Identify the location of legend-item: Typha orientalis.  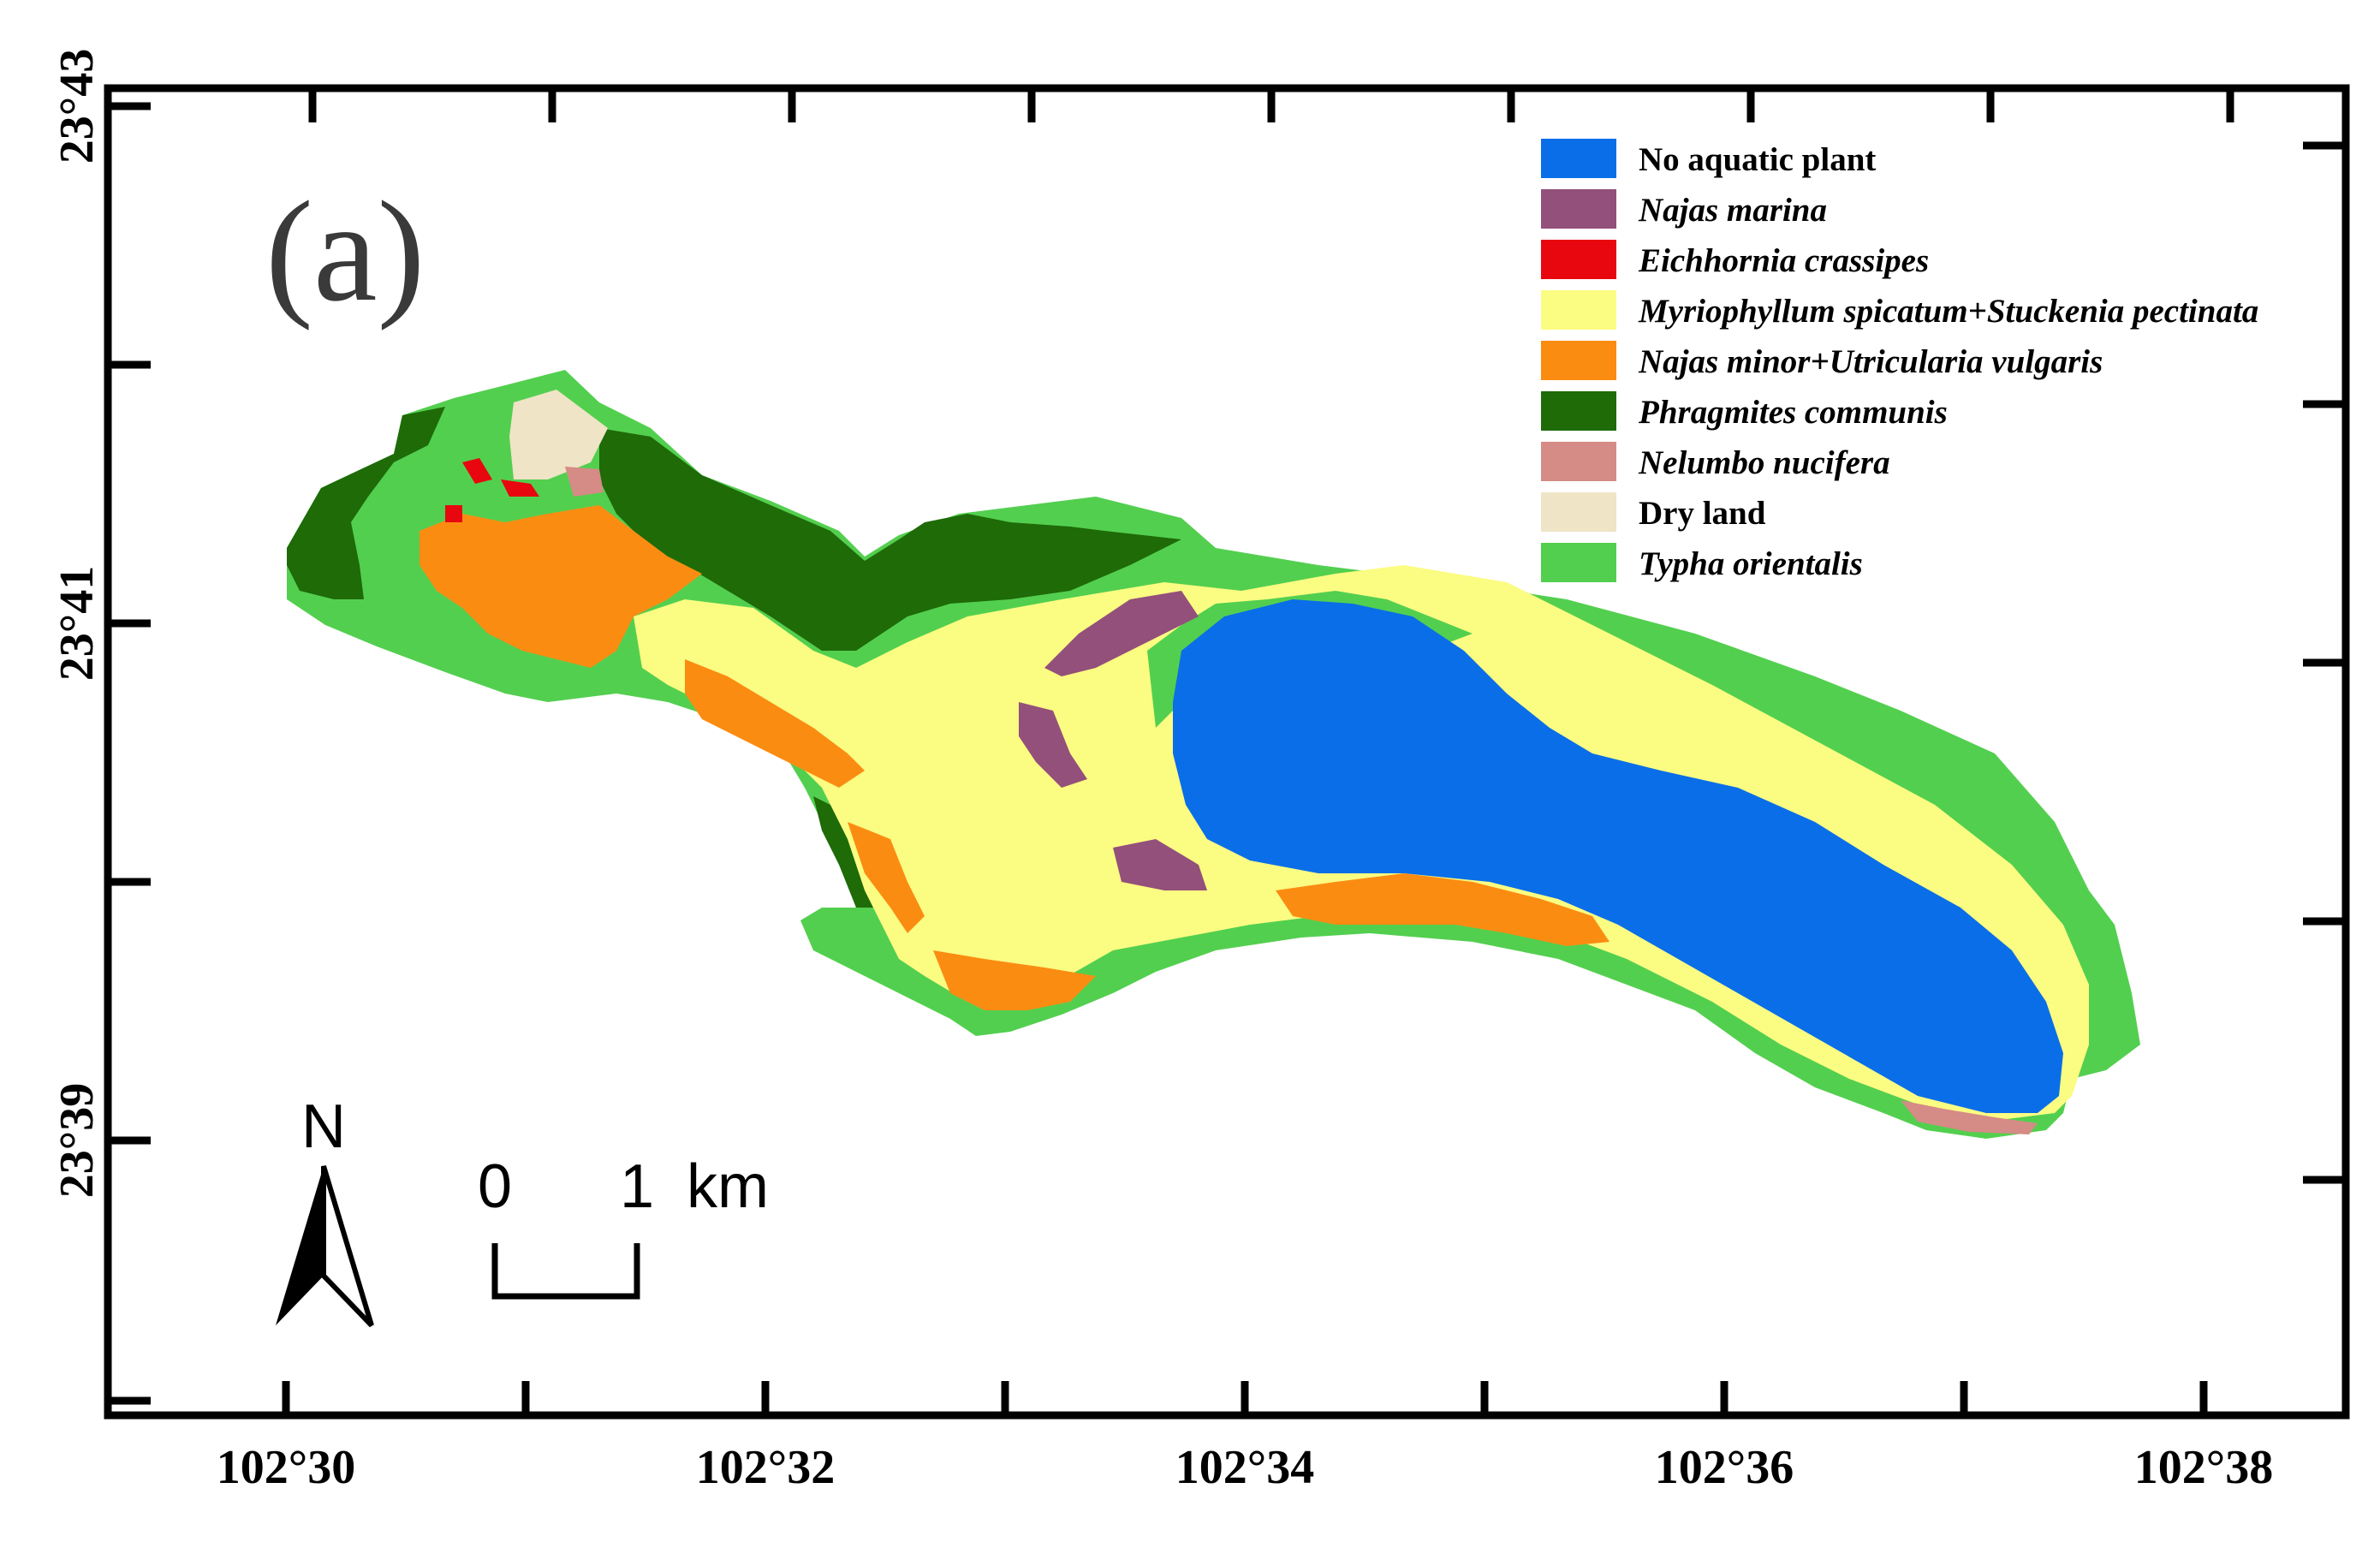
(1702, 562).